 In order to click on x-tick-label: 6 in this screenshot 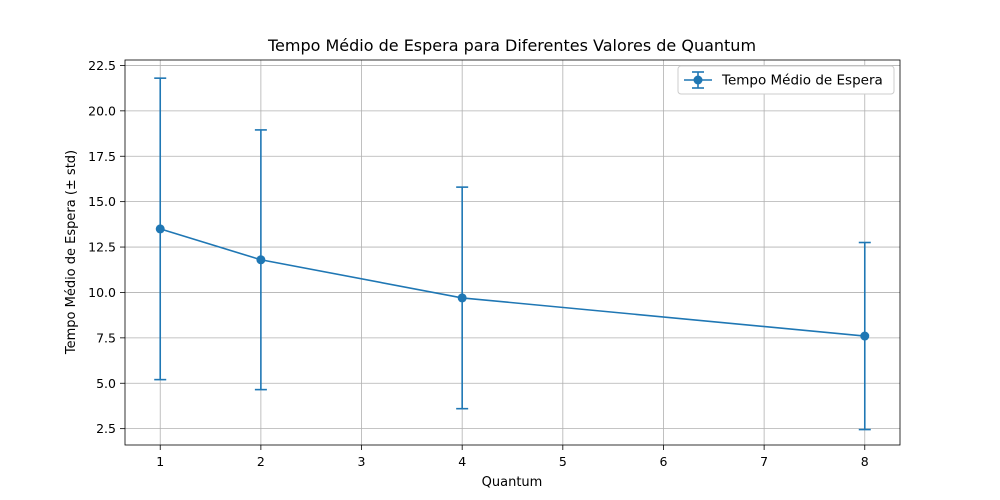, I will do `click(663, 461)`.